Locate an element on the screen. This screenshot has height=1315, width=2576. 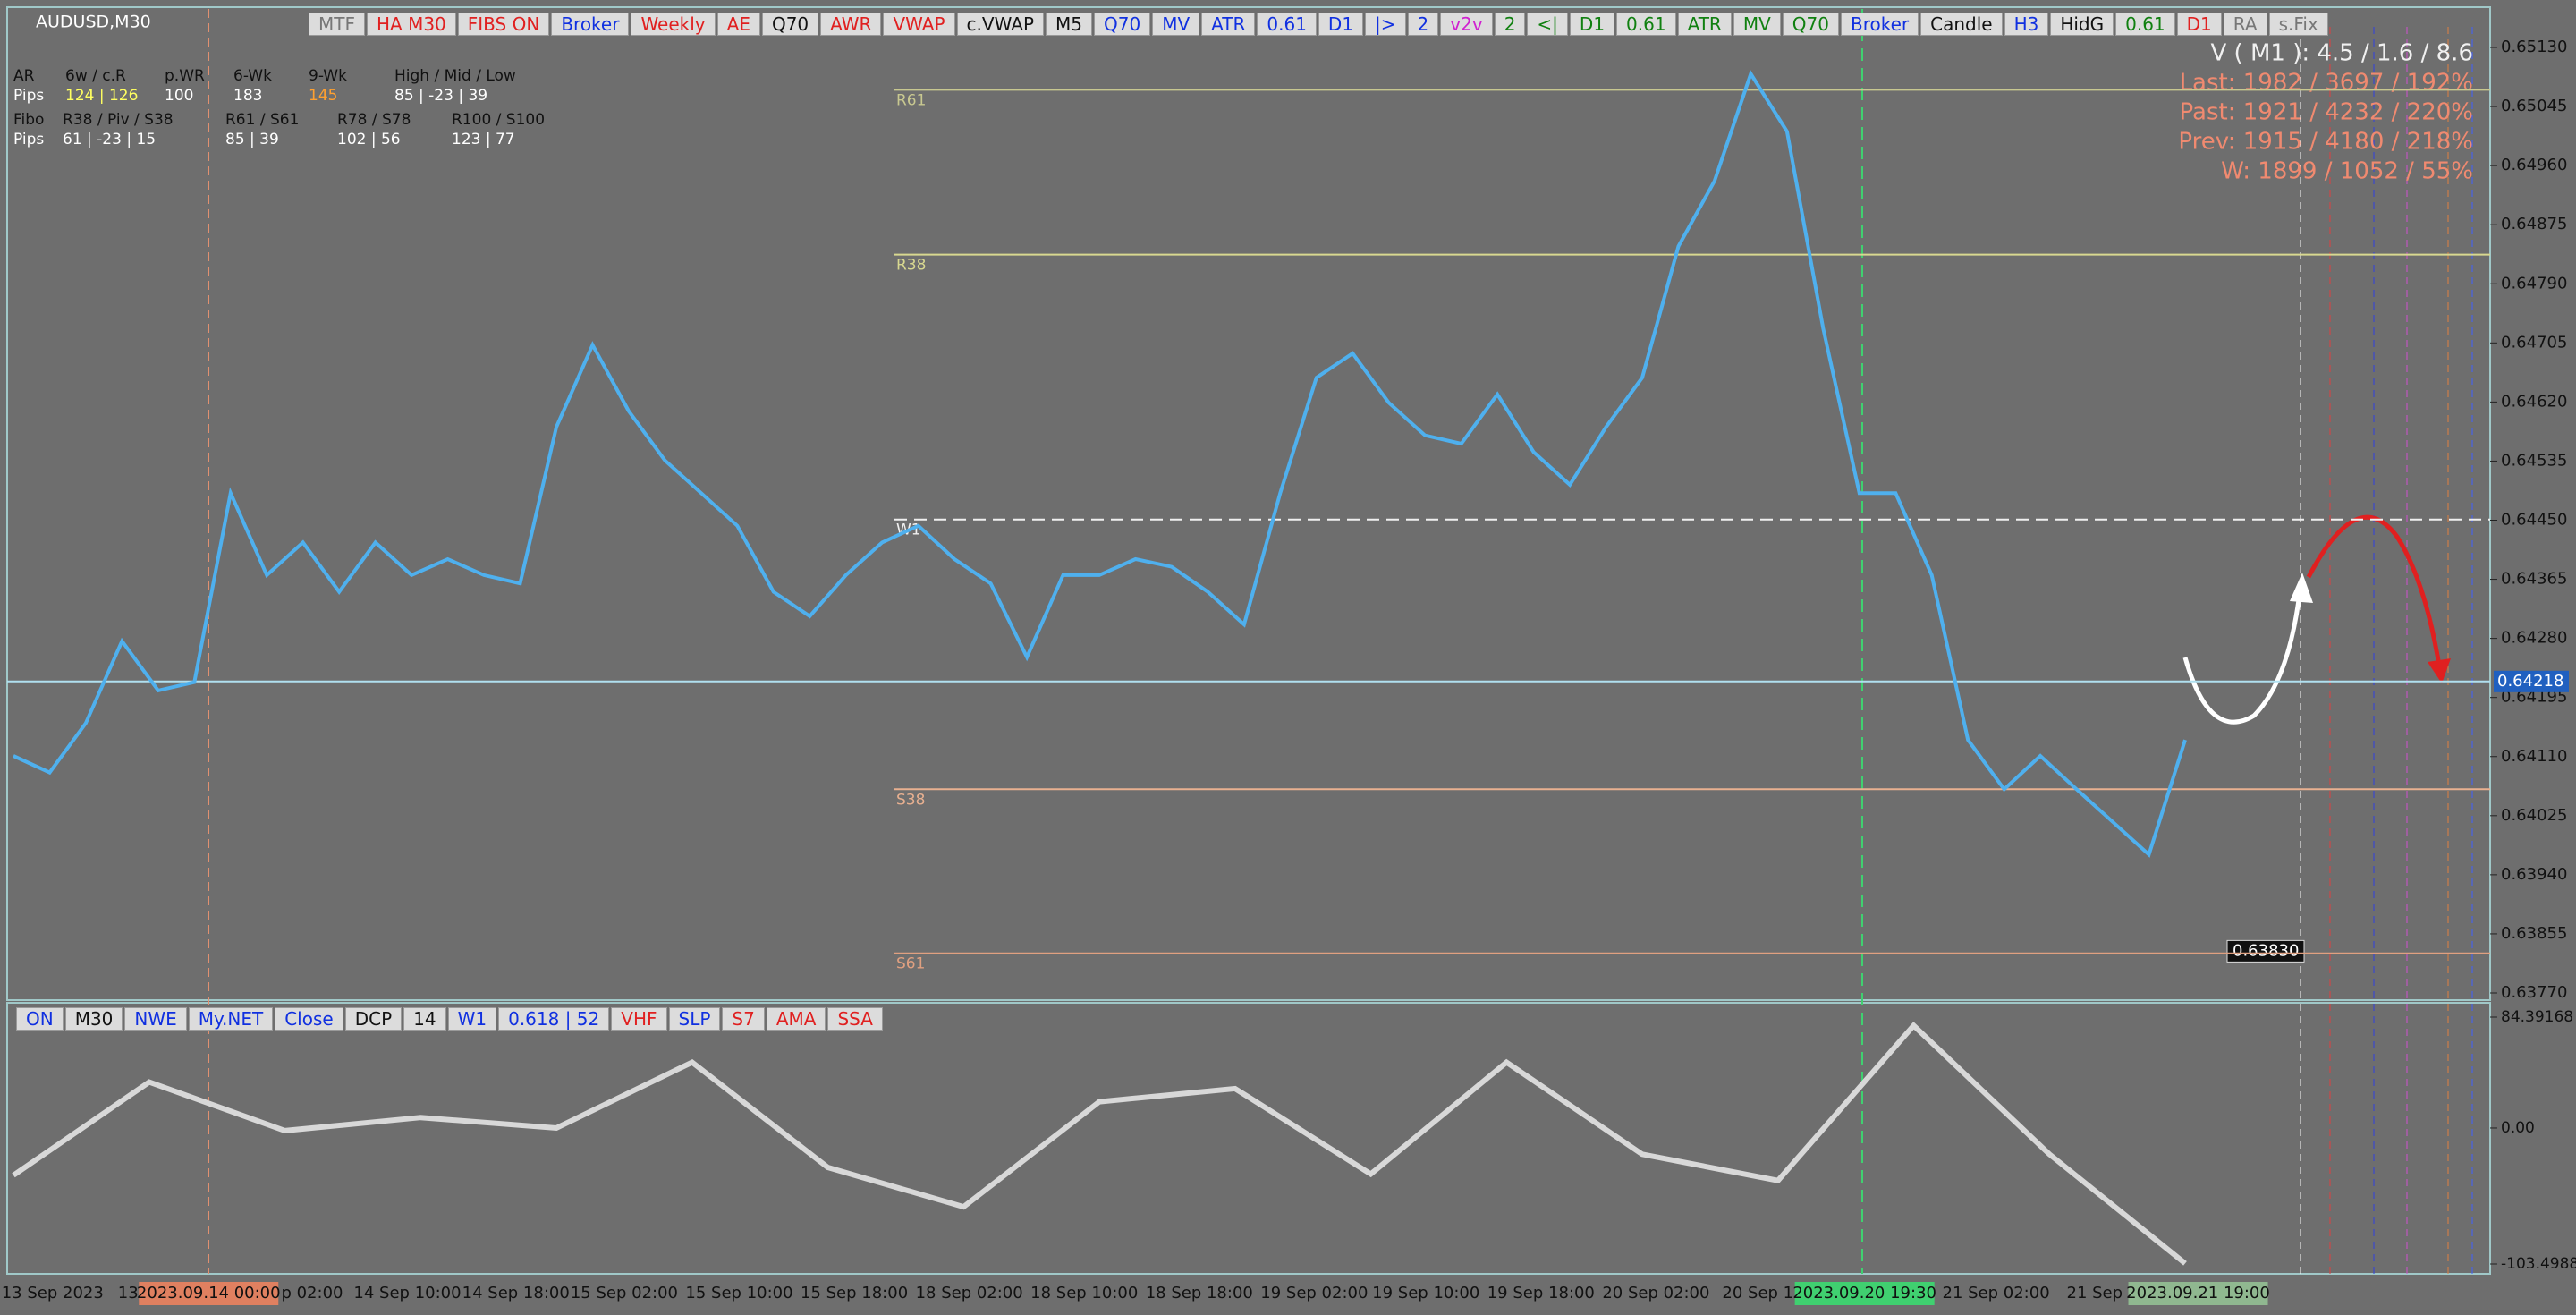
info-text: 61 | -23 | 15 is located at coordinates (109, 139).